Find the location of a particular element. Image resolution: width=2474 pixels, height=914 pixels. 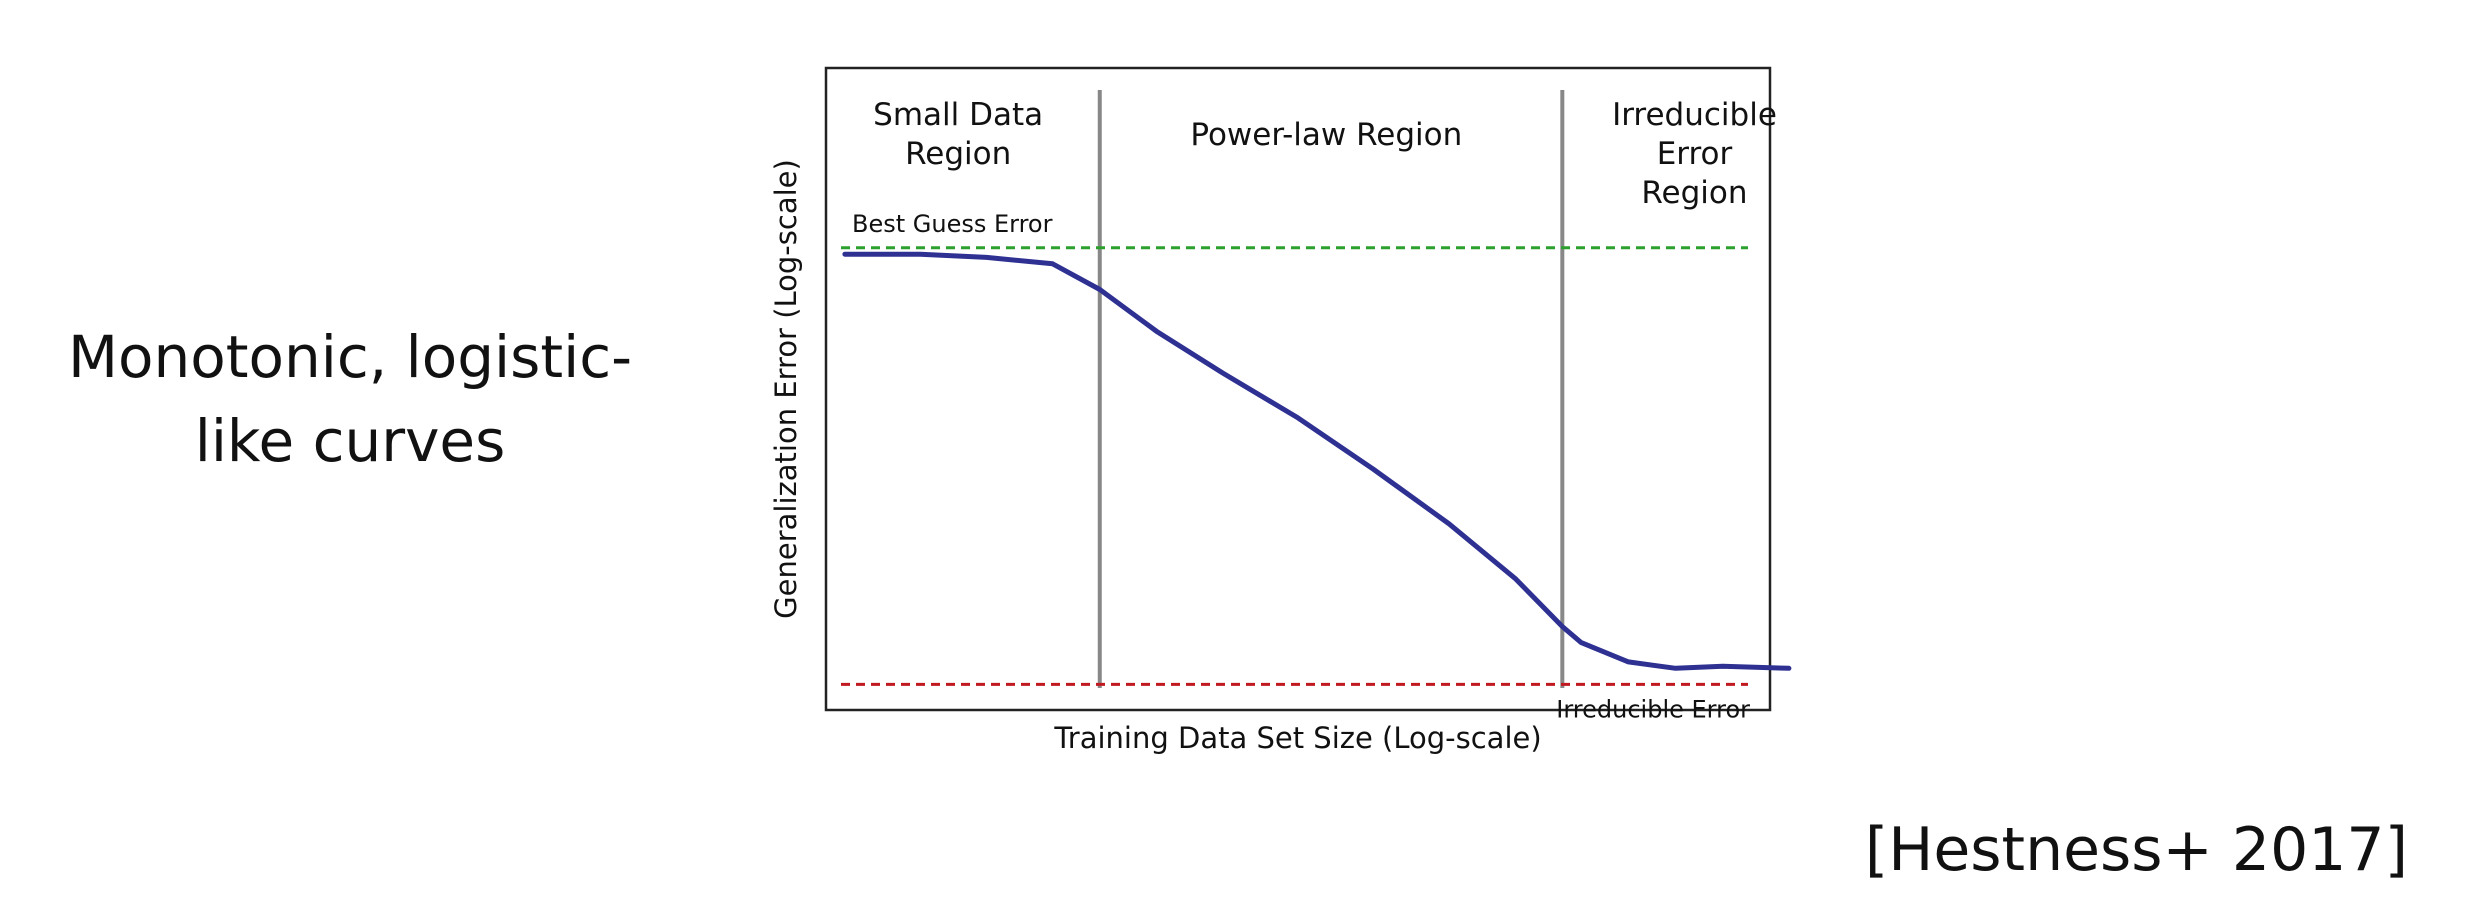

x-axis-label: Training Data Set Size (Log-scale) is located at coordinates (1297, 738).